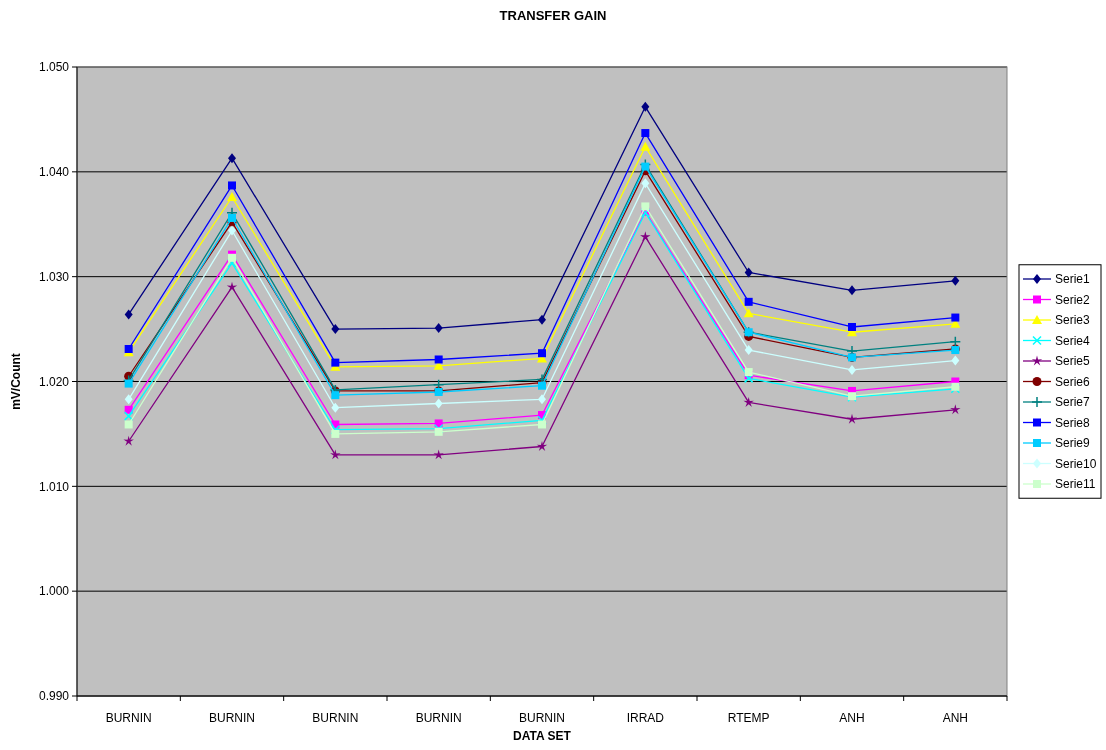 This screenshot has height=750, width=1106. What do you see at coordinates (1076, 463) in the screenshot?
I see `legend-label: Serie10` at bounding box center [1076, 463].